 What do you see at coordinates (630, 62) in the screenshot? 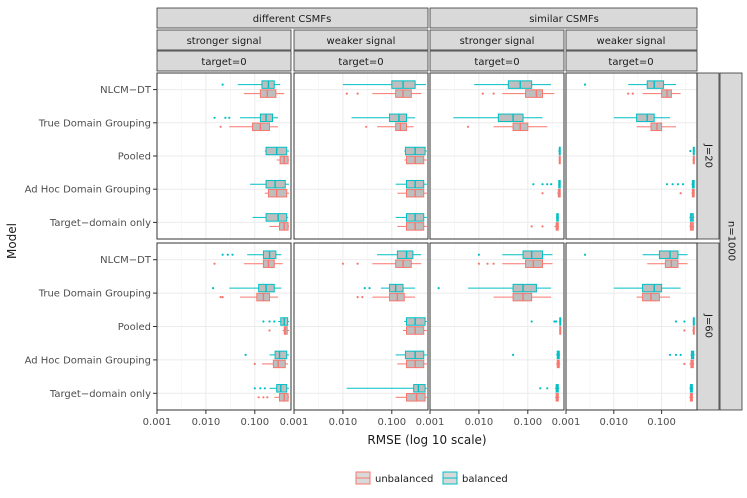
I see `strip-target-4-label: target=0` at bounding box center [630, 62].